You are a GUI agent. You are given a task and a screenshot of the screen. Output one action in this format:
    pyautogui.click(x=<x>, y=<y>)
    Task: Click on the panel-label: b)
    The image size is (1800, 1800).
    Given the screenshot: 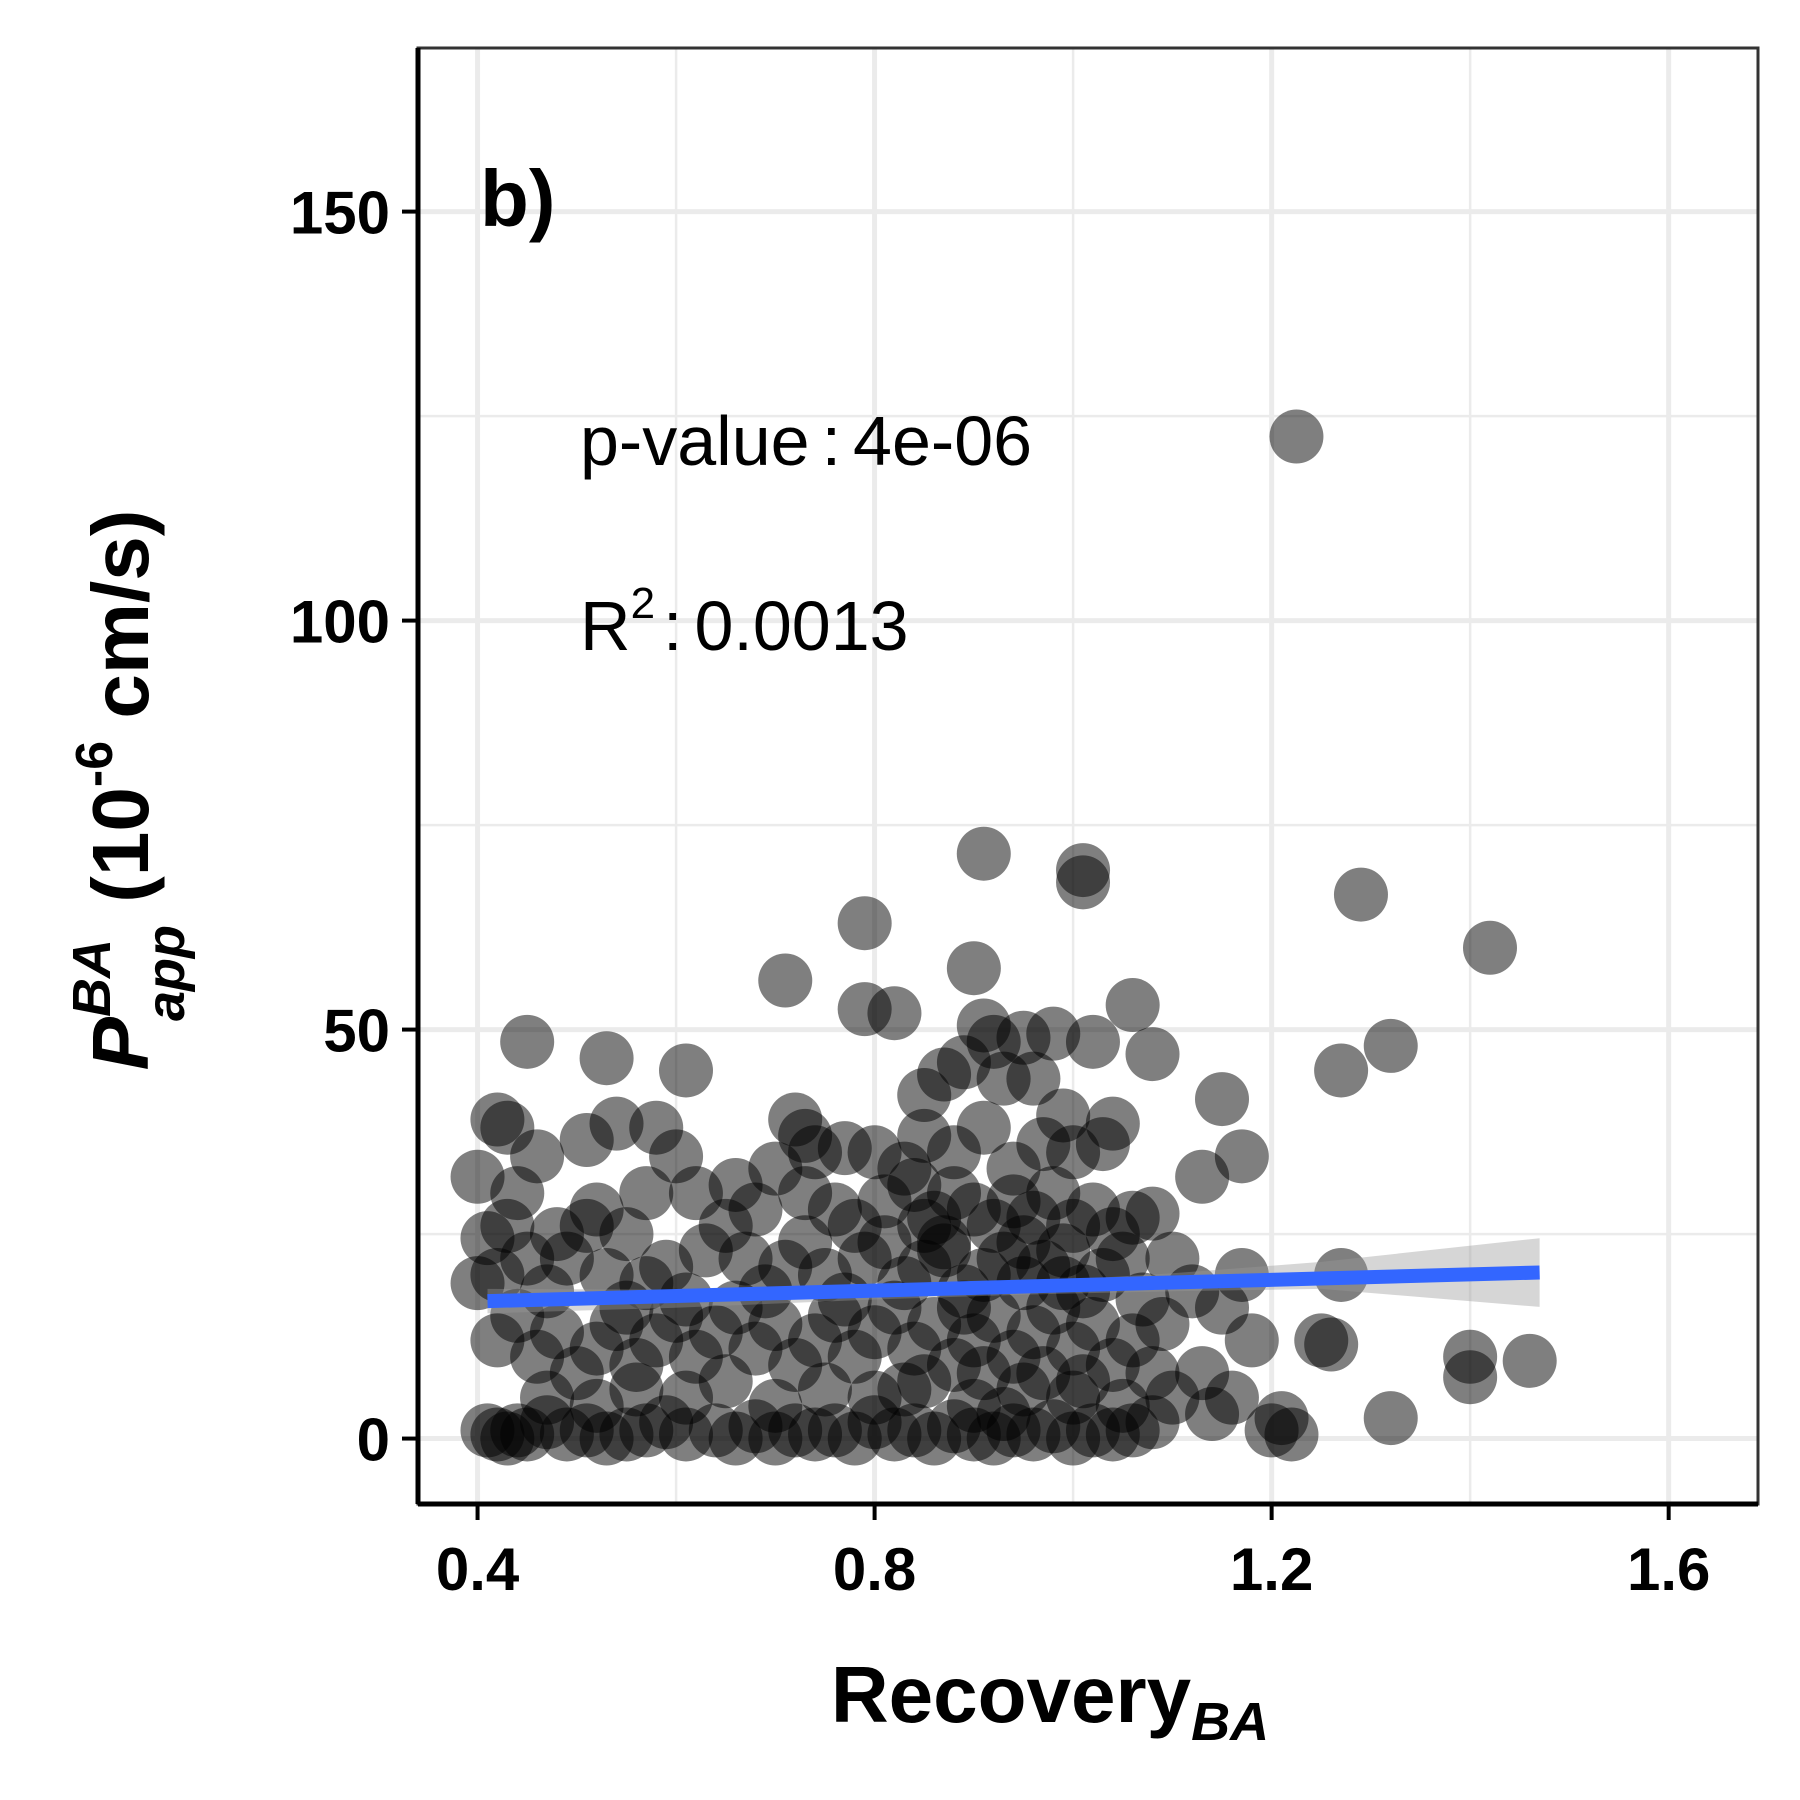 What is the action you would take?
    pyautogui.click(x=518, y=198)
    